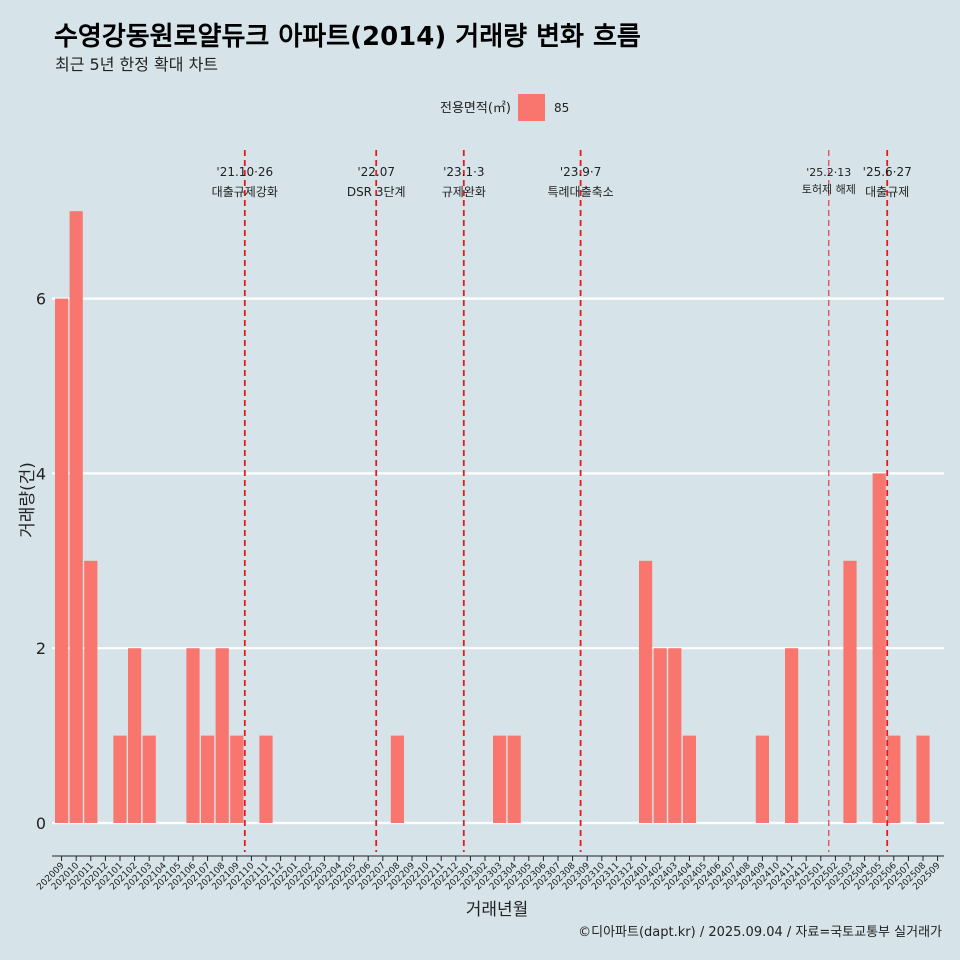 The height and width of the screenshot is (960, 960). What do you see at coordinates (41, 823) in the screenshot?
I see `y-tick-label: 0` at bounding box center [41, 823].